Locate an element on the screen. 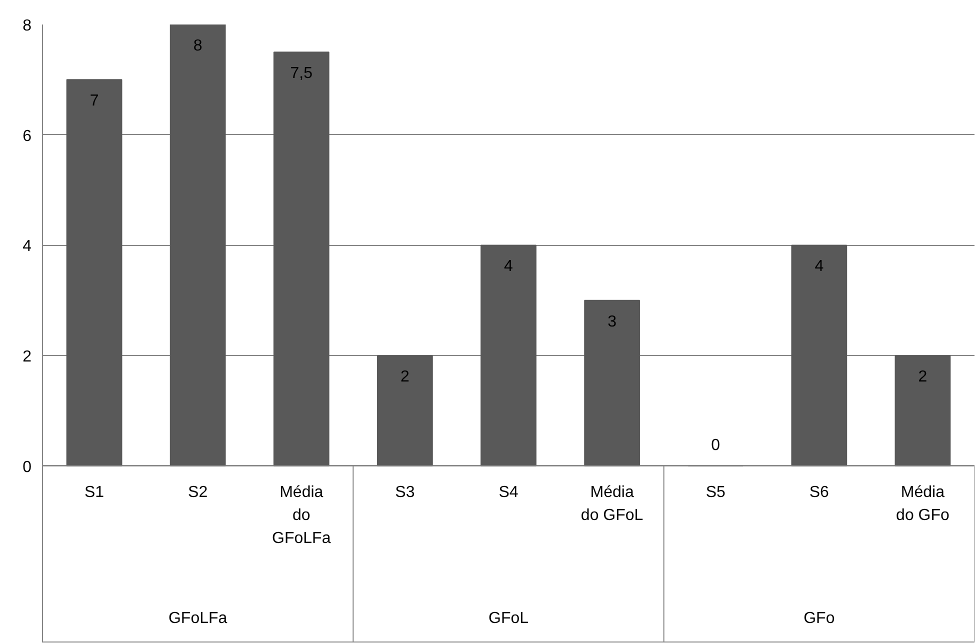  x-tick-label: S1 is located at coordinates (94, 492).